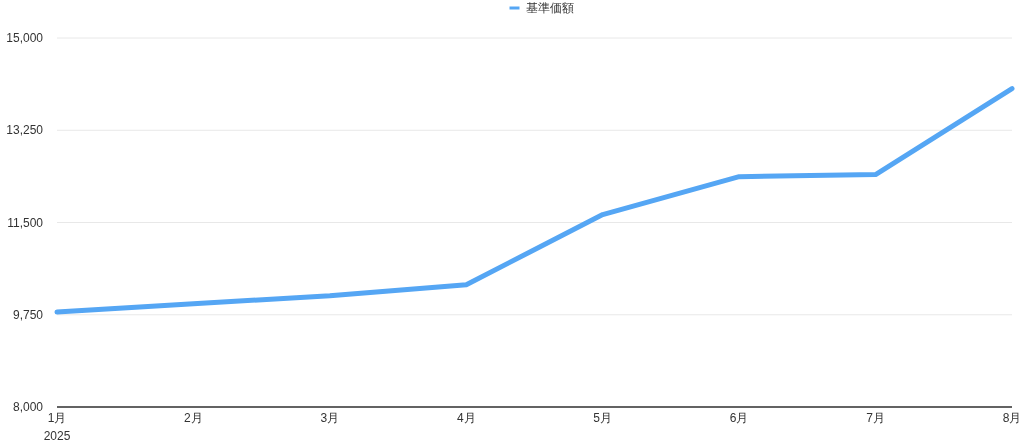 This screenshot has height=442, width=1024. What do you see at coordinates (57, 435) in the screenshot?
I see `text: 2025` at bounding box center [57, 435].